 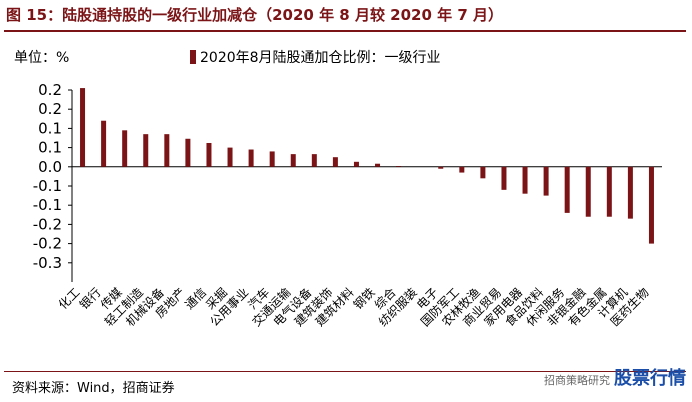 I want to click on x-tick-label: 通信, so click(x=195, y=298).